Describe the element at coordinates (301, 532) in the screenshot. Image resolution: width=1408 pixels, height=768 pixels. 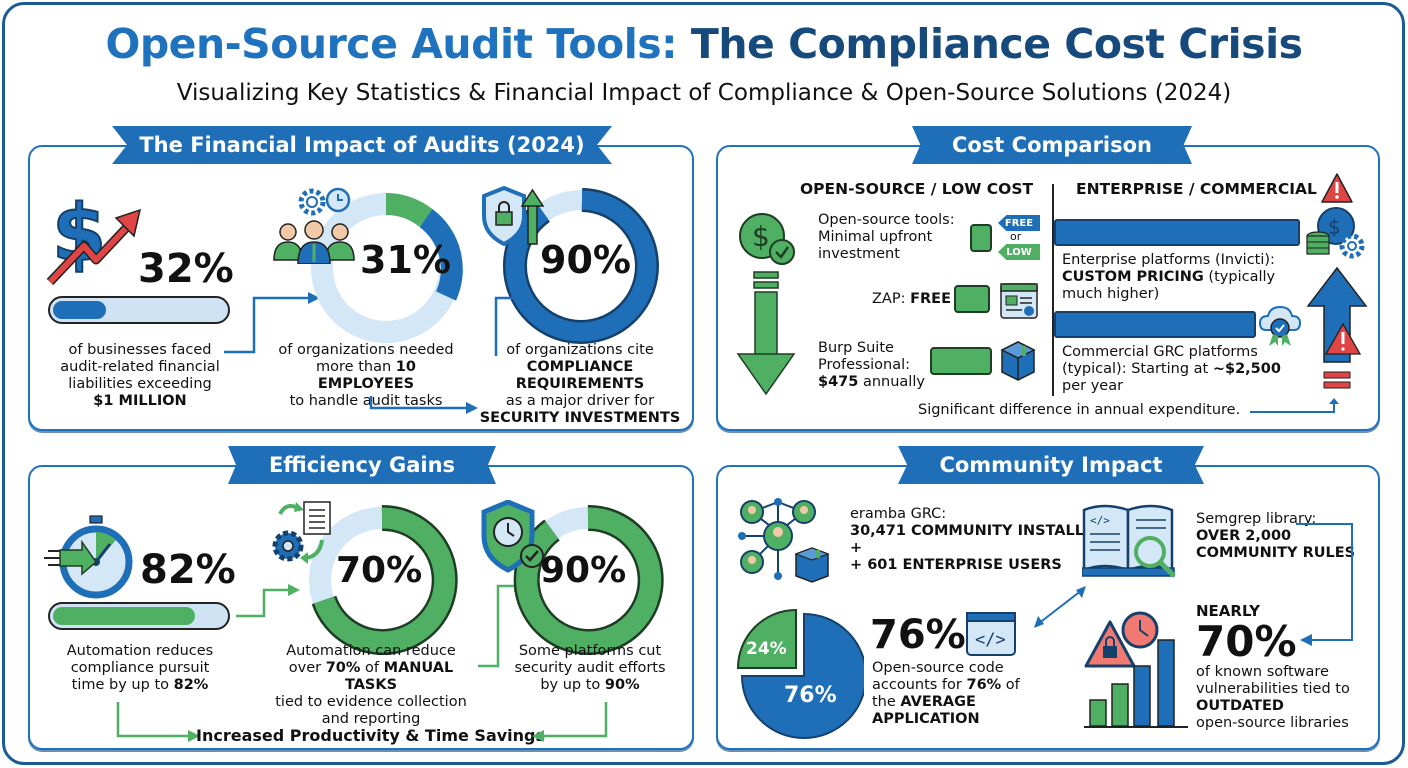
I see `document-gear-automation-icon` at that location.